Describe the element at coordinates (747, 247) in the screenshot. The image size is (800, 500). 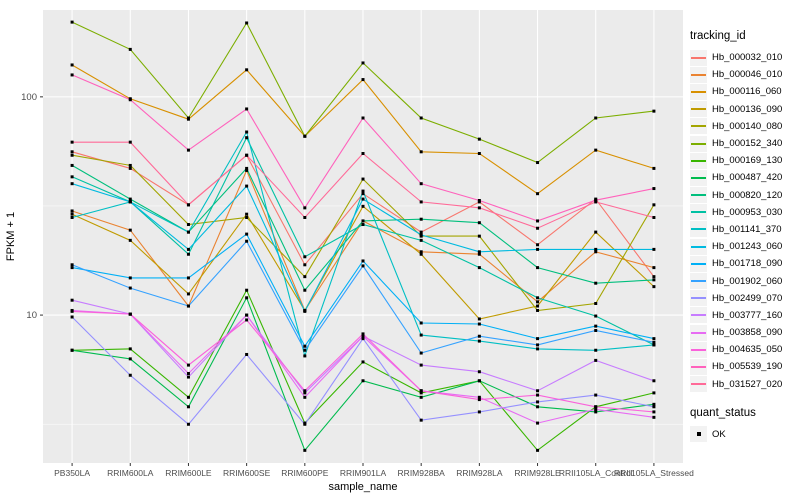
I see `legend-item-label: Hb_001243_060` at that location.